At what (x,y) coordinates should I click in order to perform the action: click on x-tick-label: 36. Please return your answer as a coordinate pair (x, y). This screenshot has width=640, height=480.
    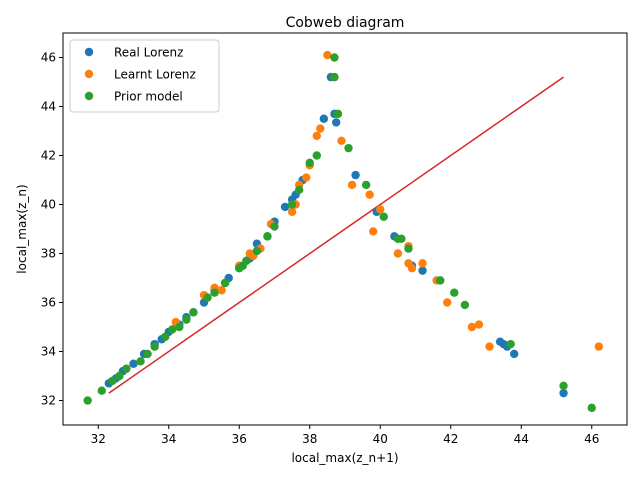
    Looking at the image, I should click on (239, 439).